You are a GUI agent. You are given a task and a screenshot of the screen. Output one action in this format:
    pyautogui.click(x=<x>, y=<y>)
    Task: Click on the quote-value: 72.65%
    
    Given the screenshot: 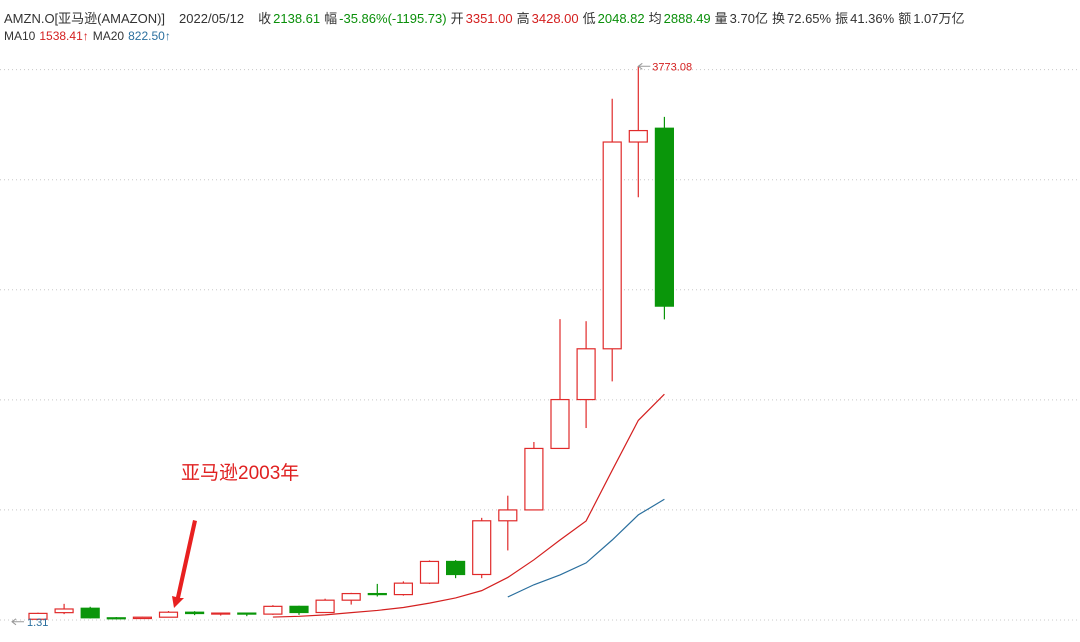 What is the action you would take?
    pyautogui.click(x=809, y=18)
    